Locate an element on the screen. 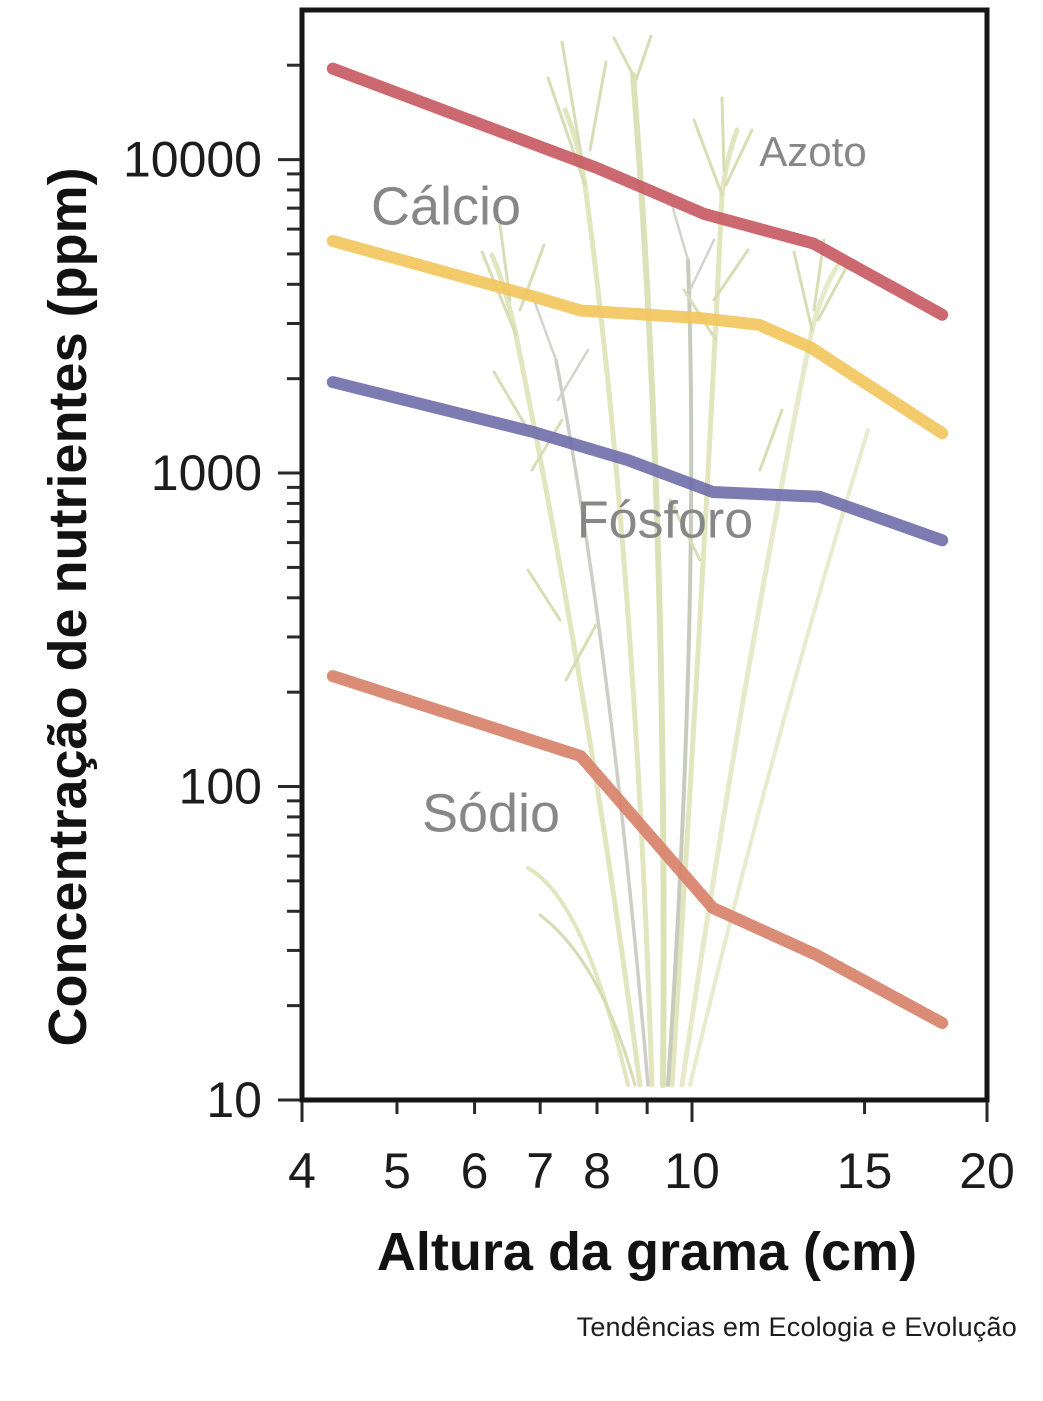 The width and height of the screenshot is (1043, 1401). y-tick-label-10000: 10000 is located at coordinates (192, 160).